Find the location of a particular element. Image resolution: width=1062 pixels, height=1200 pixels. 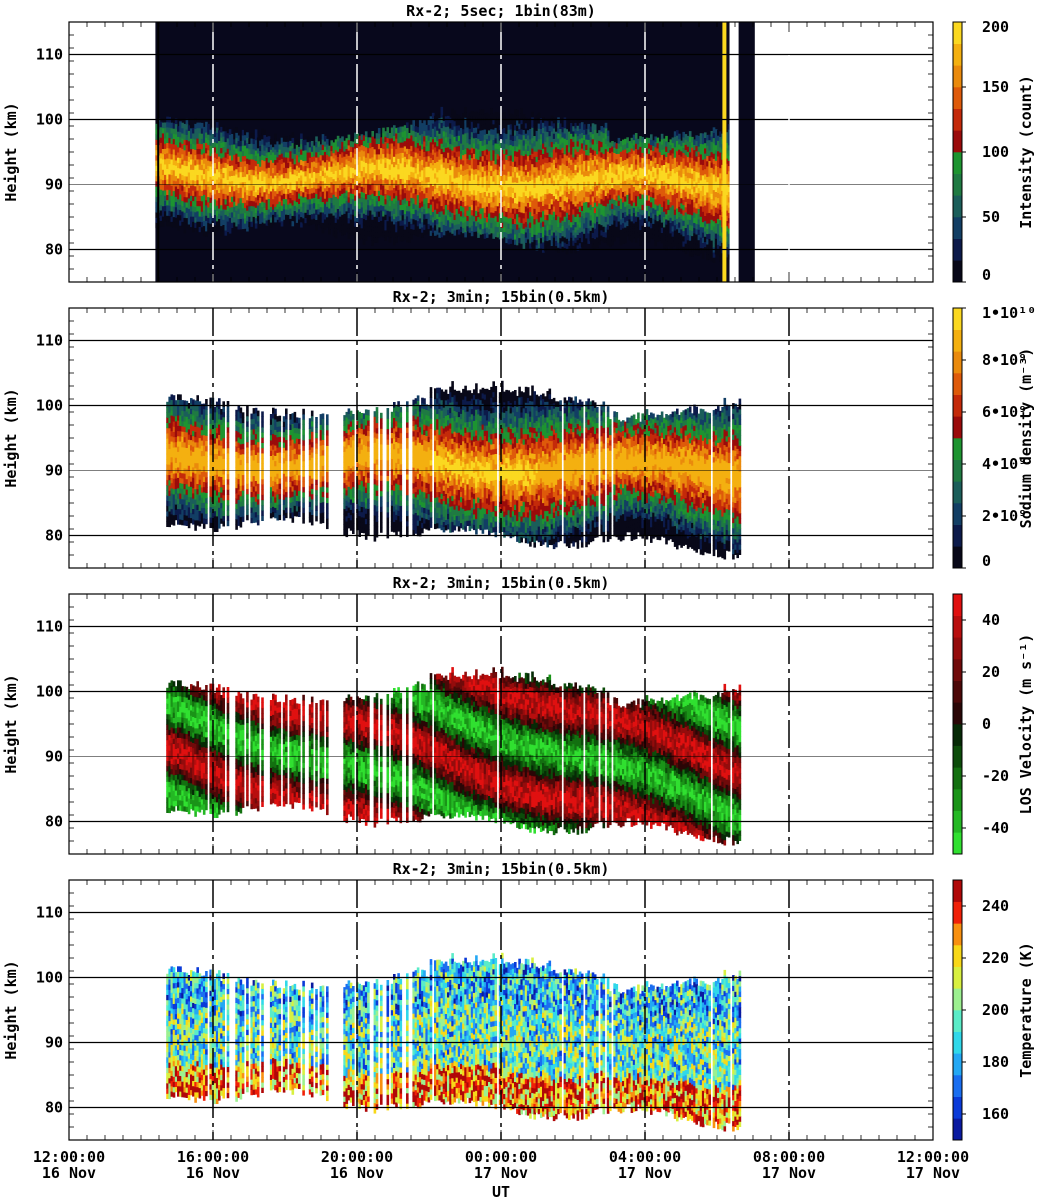

x-tick-time: 08:00:00 is located at coordinates (789, 1157).